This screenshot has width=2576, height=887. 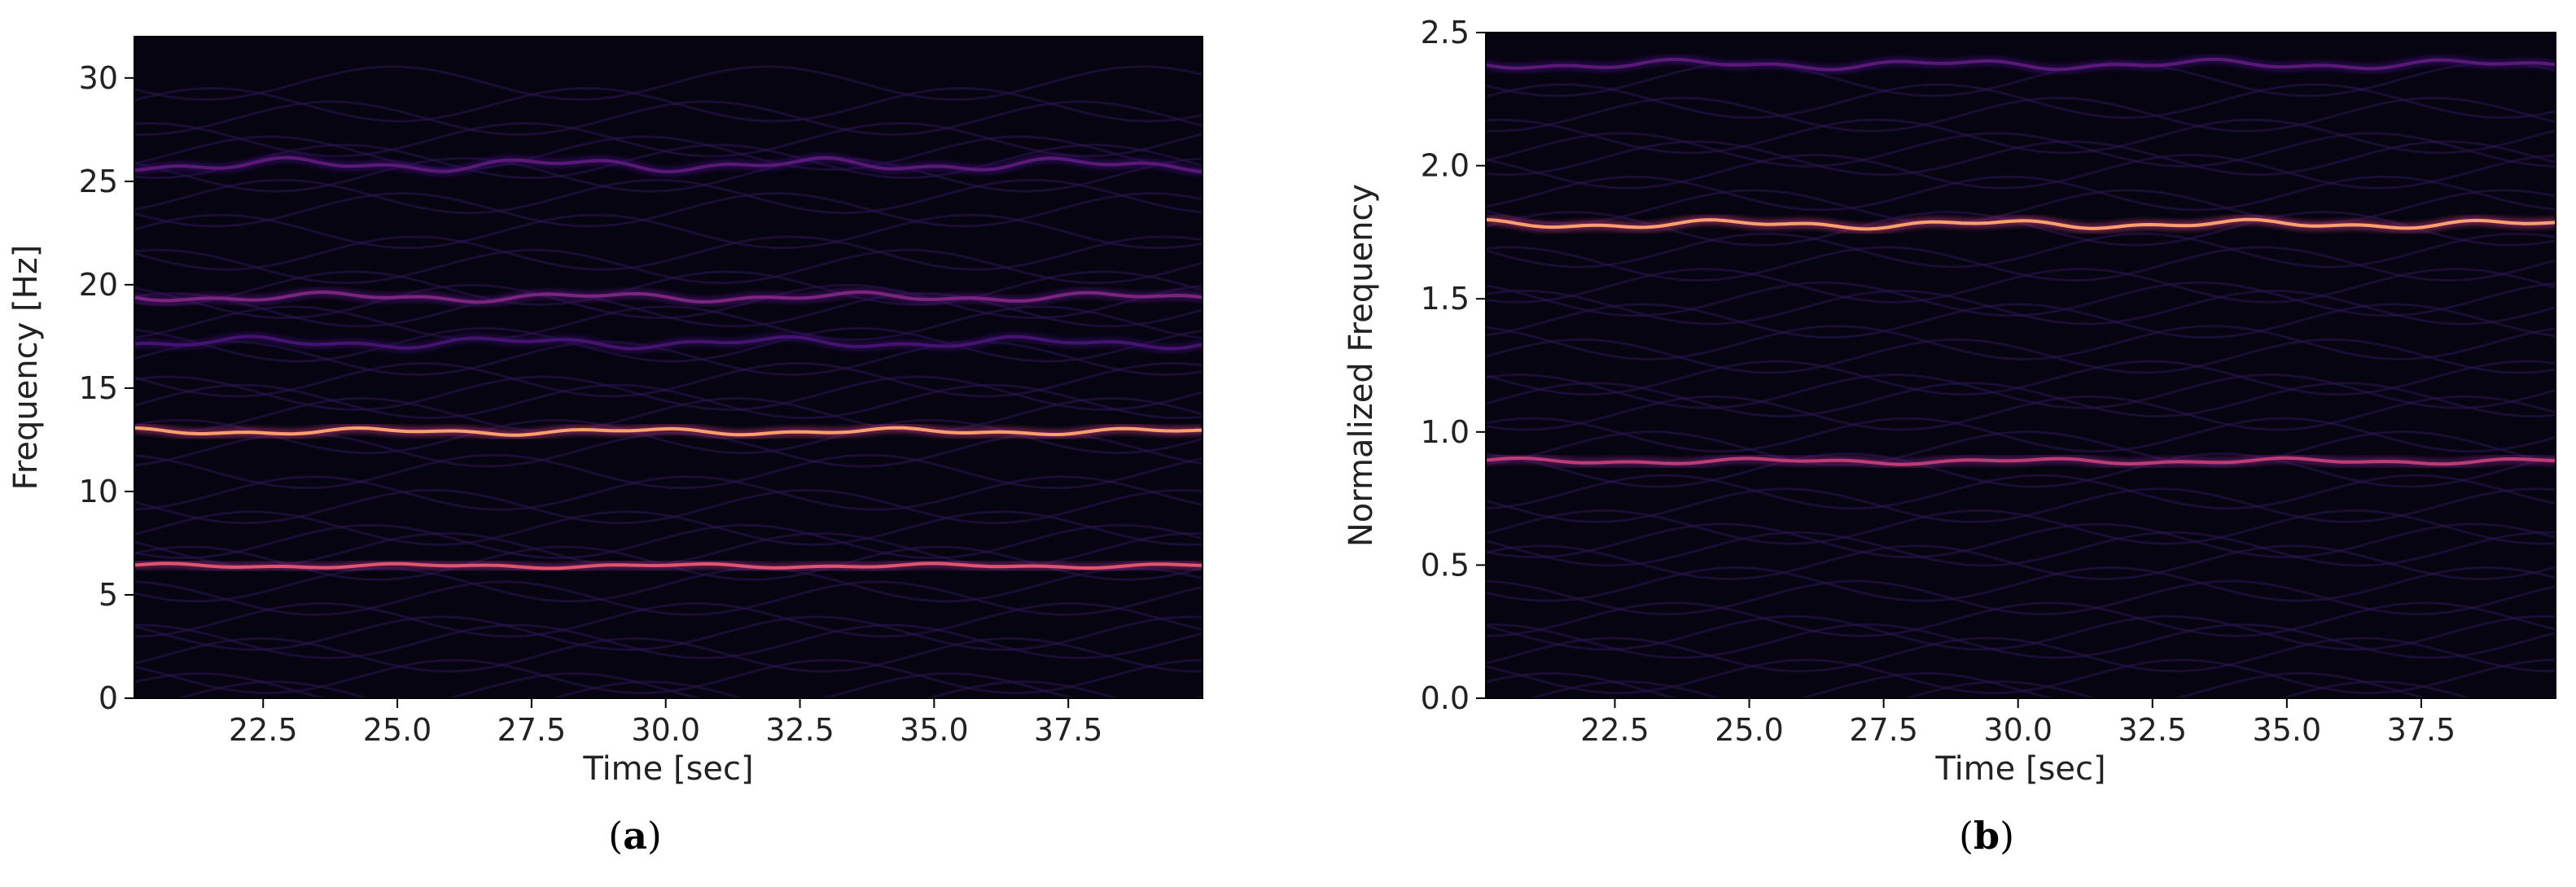 I want to click on y-tick-label: 1.5, so click(x=1445, y=299).